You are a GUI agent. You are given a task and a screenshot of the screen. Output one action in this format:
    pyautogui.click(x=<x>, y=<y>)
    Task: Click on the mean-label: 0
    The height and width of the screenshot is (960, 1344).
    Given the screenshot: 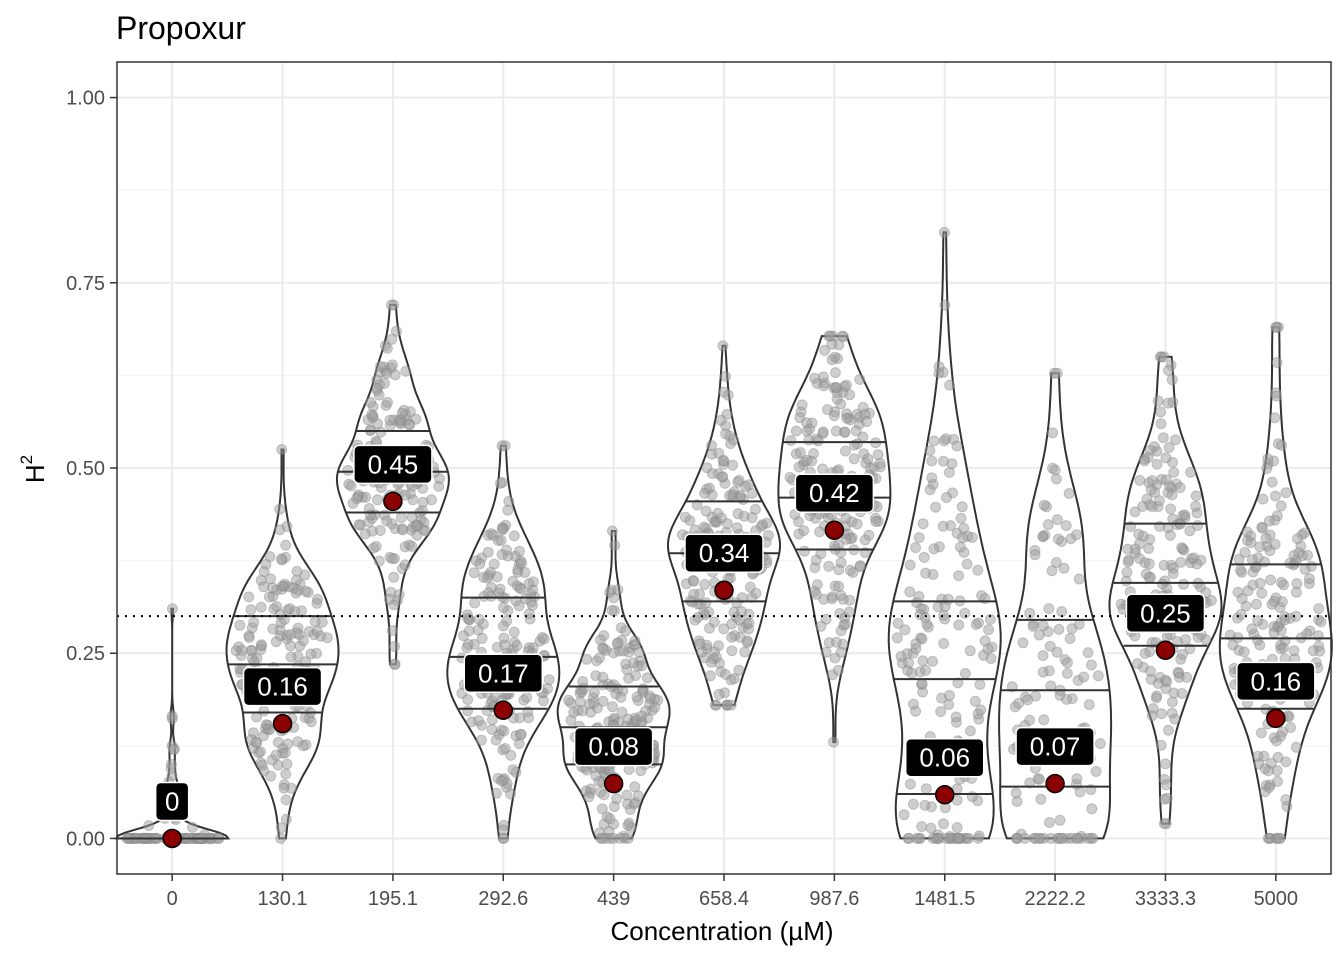 What is the action you would take?
    pyautogui.click(x=172, y=801)
    